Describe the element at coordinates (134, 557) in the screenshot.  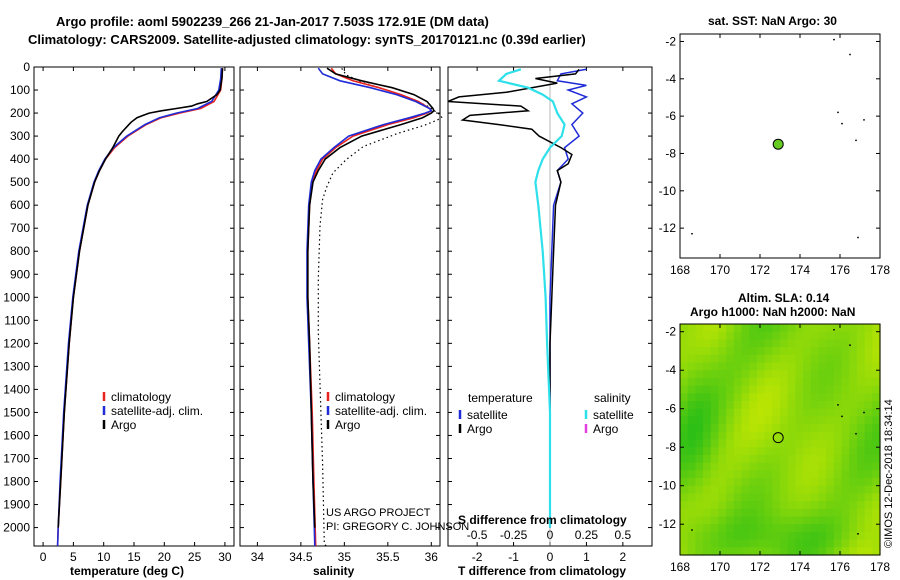
I see `temperature-xtick-label: 15` at that location.